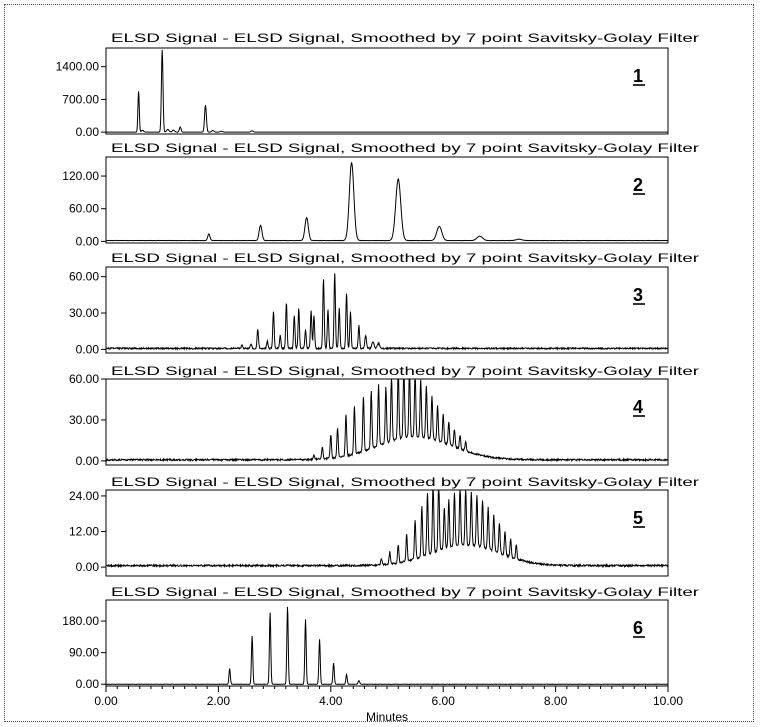 The image size is (760, 727). What do you see at coordinates (80, 99) in the screenshot?
I see `y-tick-label: 700.00` at bounding box center [80, 99].